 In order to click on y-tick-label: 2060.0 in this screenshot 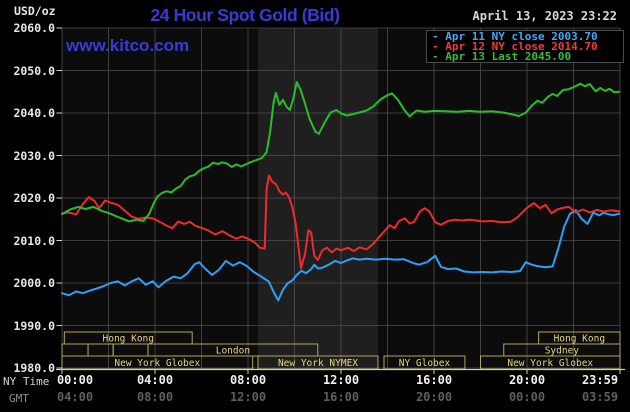, I will do `click(34, 28)`.